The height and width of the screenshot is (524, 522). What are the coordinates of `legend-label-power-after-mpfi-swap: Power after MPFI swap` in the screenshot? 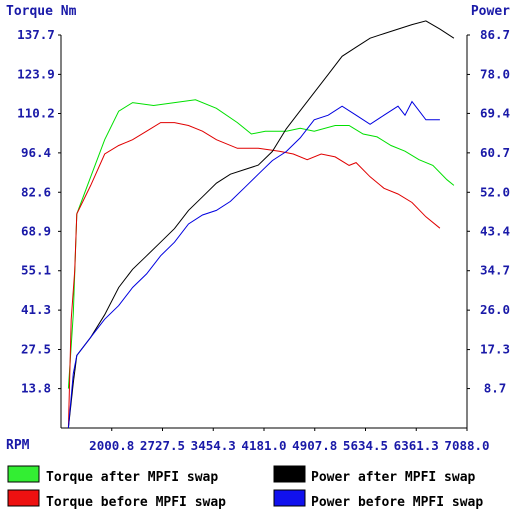 It's located at (393, 477).